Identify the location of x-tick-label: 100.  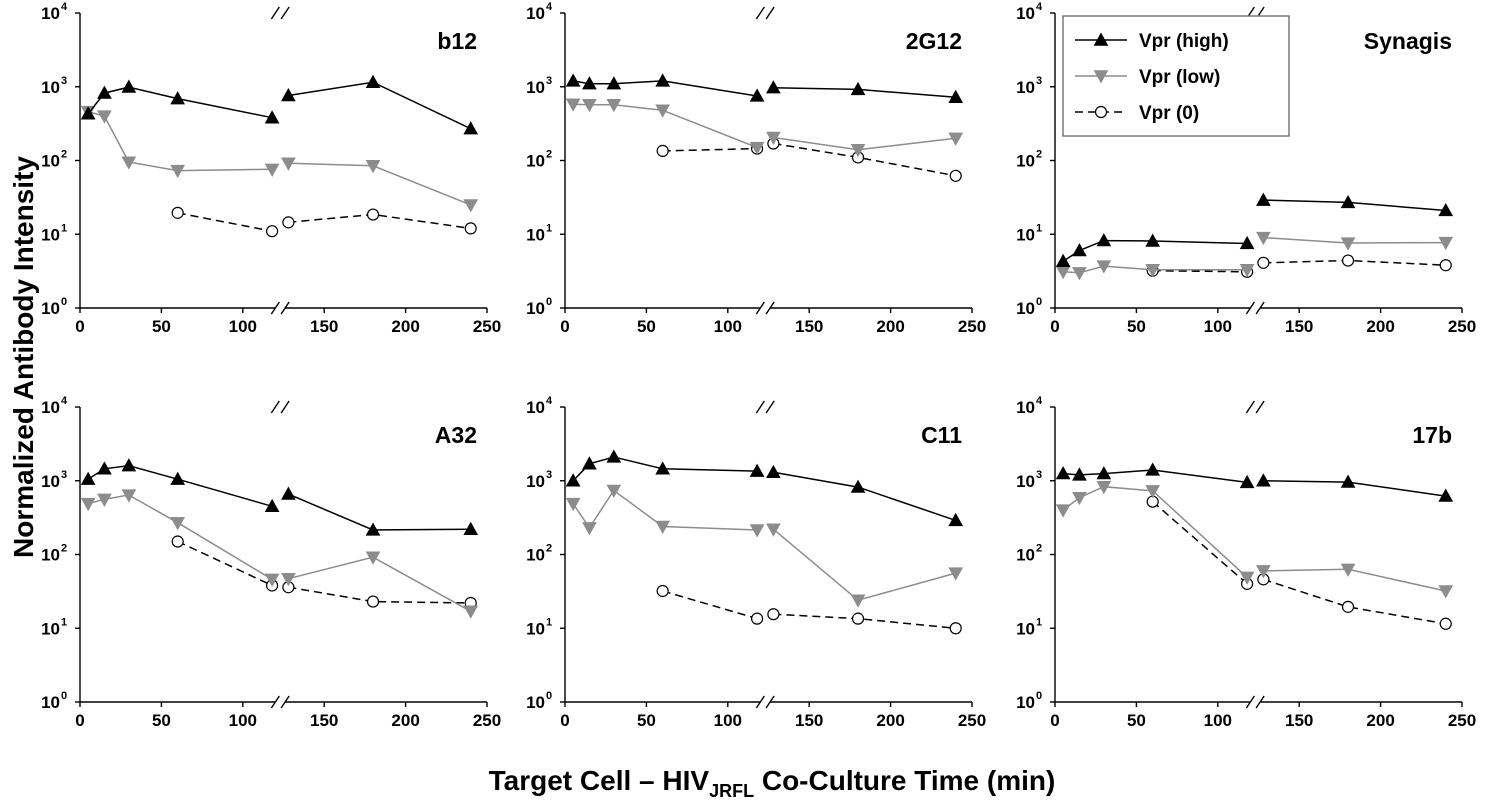
(728, 720).